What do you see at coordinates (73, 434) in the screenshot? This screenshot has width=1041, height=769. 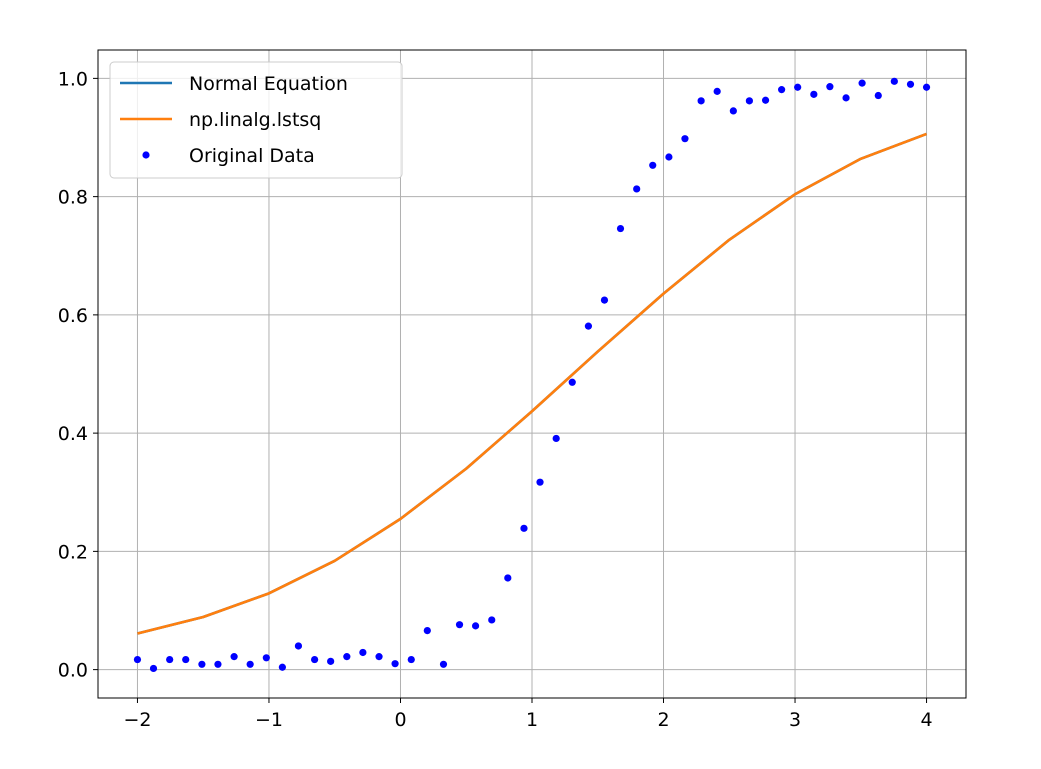 I see `y-tick-label: 0.4` at bounding box center [73, 434].